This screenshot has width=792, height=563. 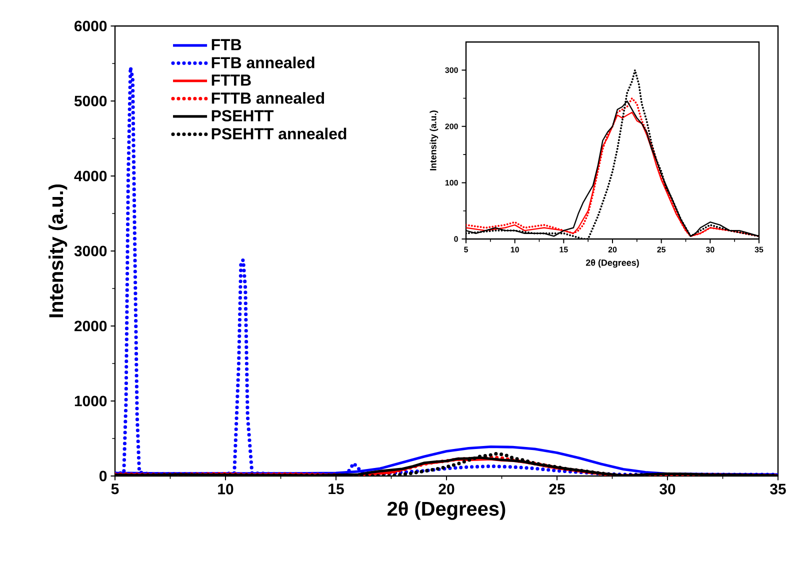 What do you see at coordinates (243, 116) in the screenshot?
I see `legend-label: PSEHTT` at bounding box center [243, 116].